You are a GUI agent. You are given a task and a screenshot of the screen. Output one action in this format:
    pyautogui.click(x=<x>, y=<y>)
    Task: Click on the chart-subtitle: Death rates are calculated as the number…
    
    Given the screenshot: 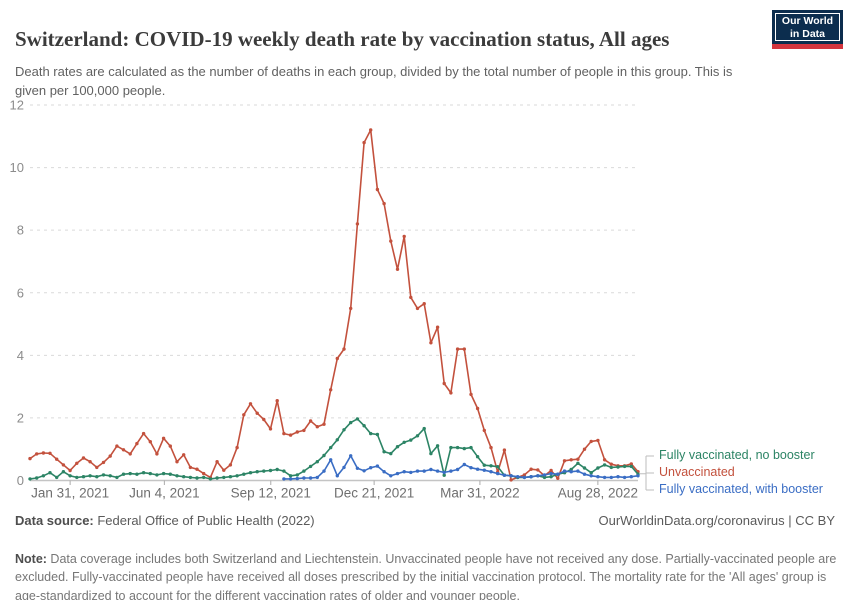 What is the action you would take?
    pyautogui.click(x=374, y=81)
    